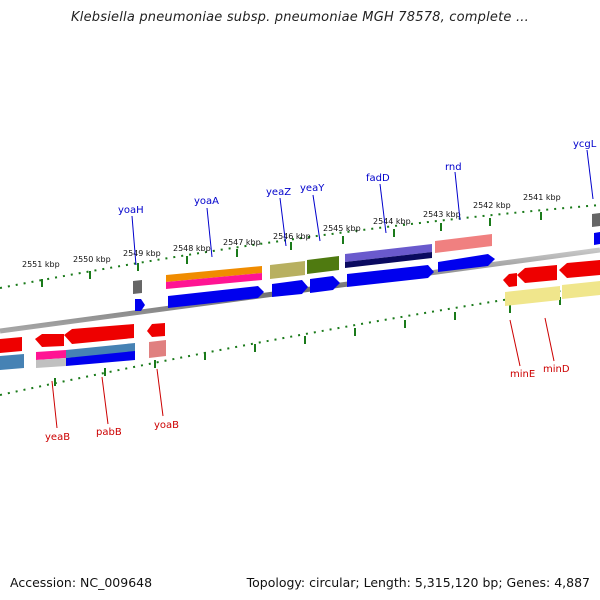 The width and height of the screenshot is (600, 600). What do you see at coordinates (453, 167) in the screenshot?
I see `gene-label-top: rnd` at bounding box center [453, 167].